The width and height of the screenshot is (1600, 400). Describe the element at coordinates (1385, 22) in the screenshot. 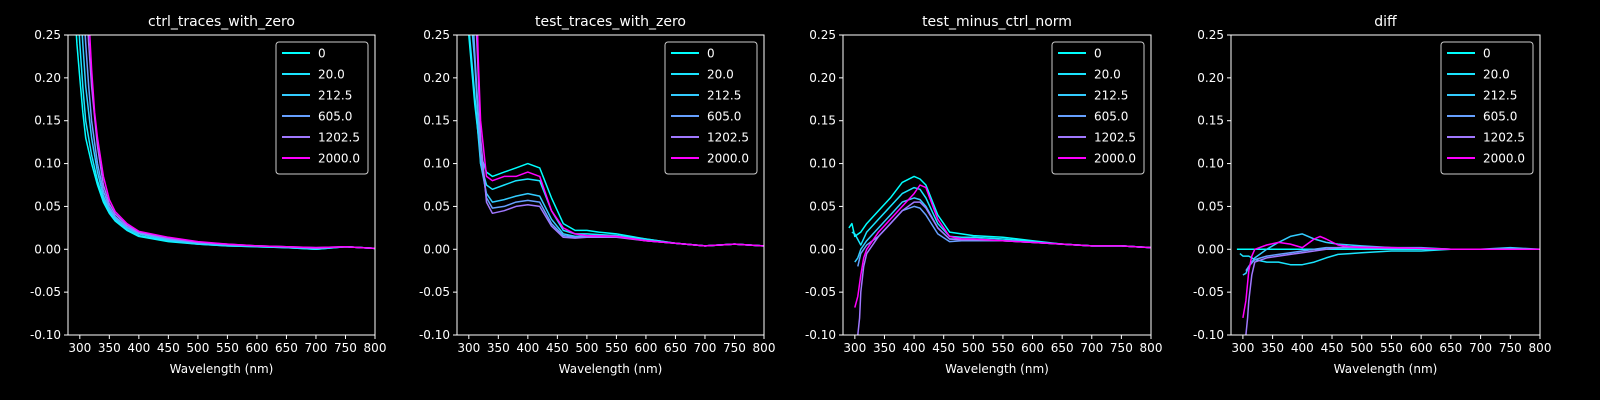

I see `chart-title: diff` at that location.